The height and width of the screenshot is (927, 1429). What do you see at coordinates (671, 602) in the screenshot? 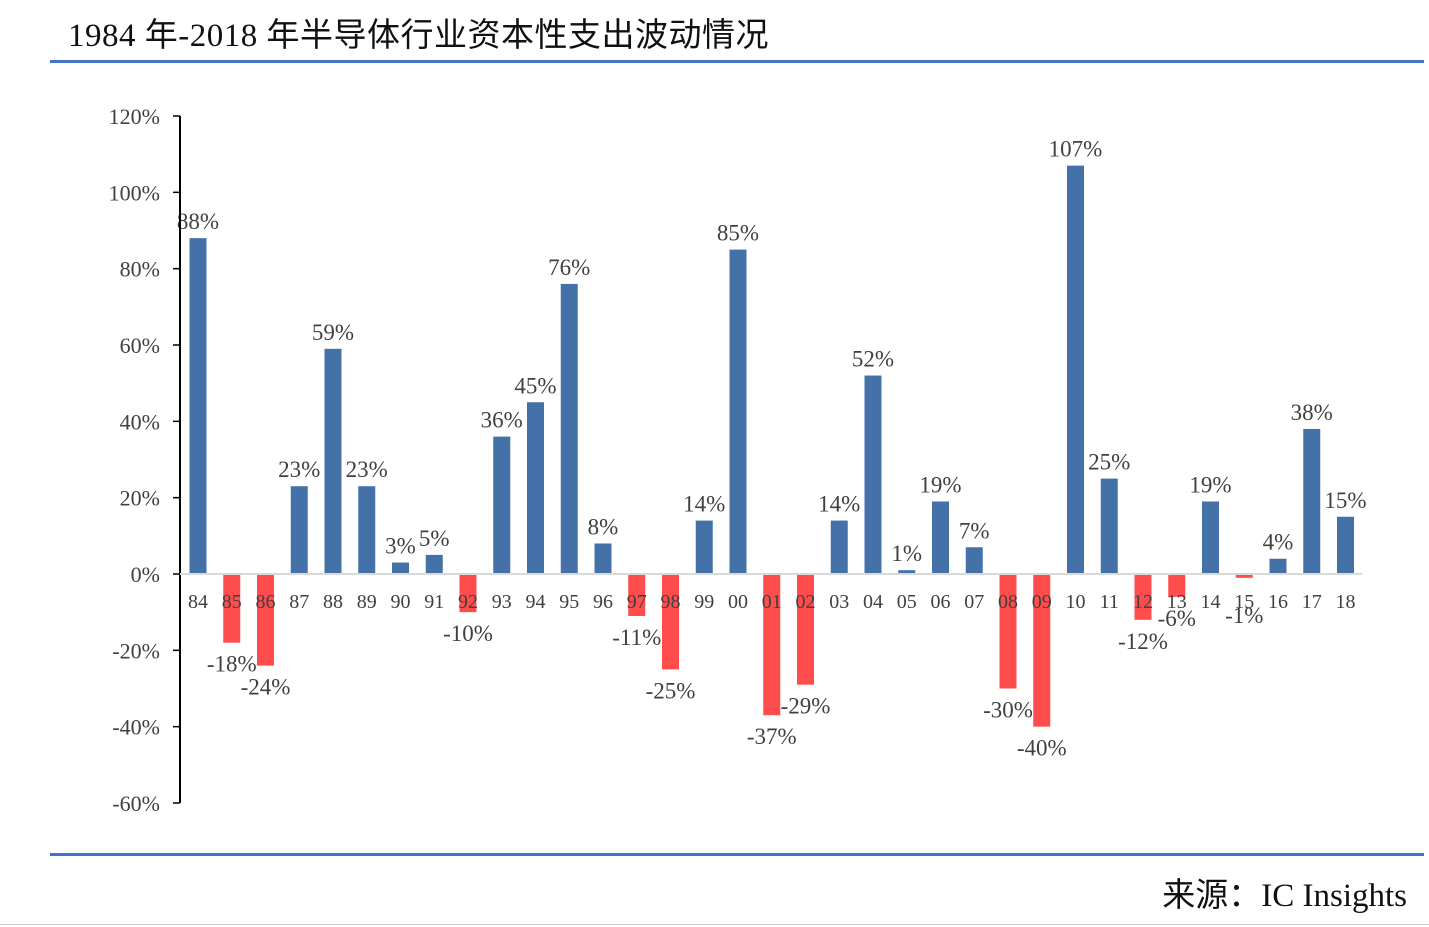
I see `category-label: 98` at bounding box center [671, 602].